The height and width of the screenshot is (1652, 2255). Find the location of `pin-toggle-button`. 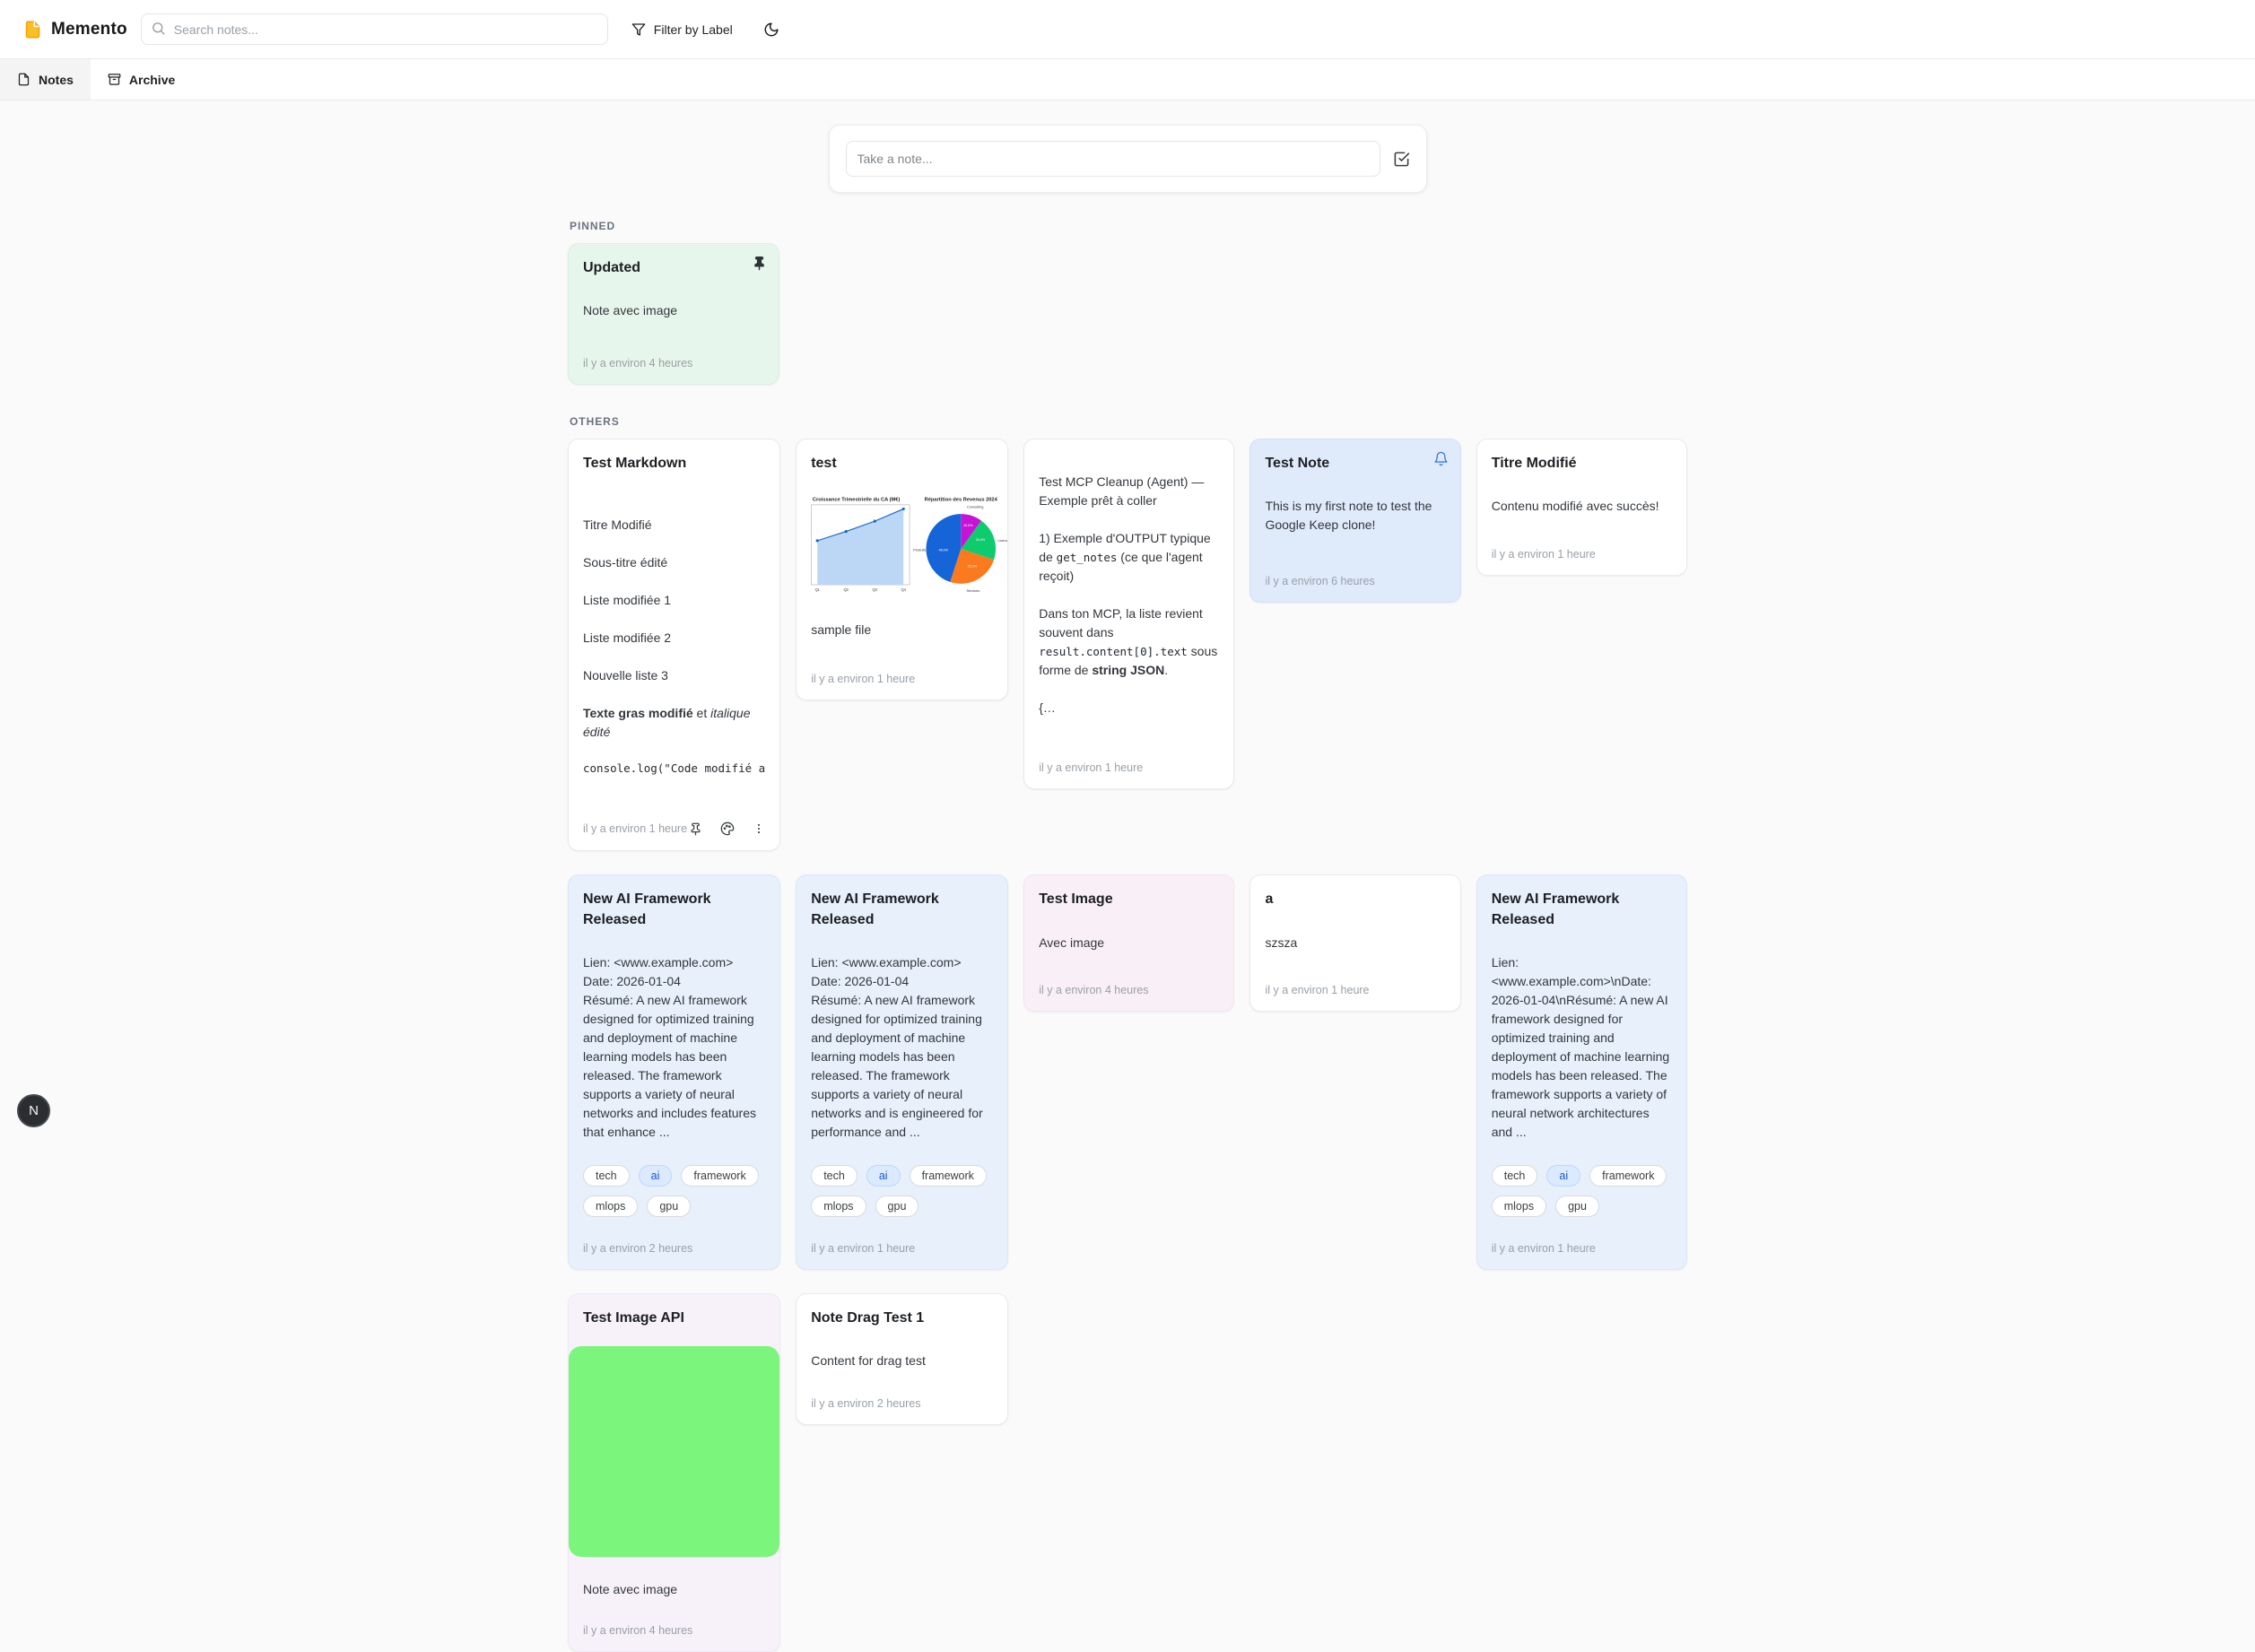

pin-toggle-button is located at coordinates (759, 263).